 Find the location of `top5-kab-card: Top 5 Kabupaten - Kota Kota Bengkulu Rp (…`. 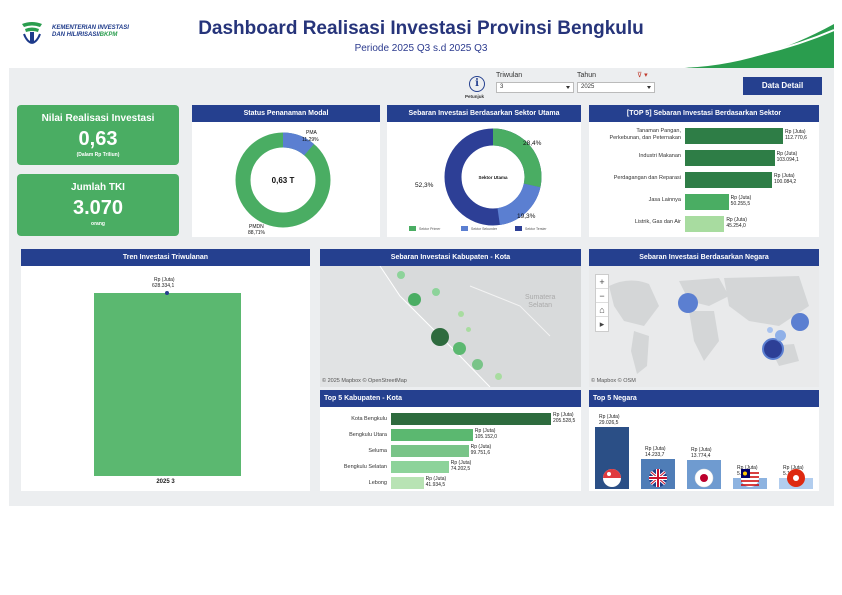

top5-kab-card: Top 5 Kabupaten - Kota Kota Bengkulu Rp (… is located at coordinates (450, 440).